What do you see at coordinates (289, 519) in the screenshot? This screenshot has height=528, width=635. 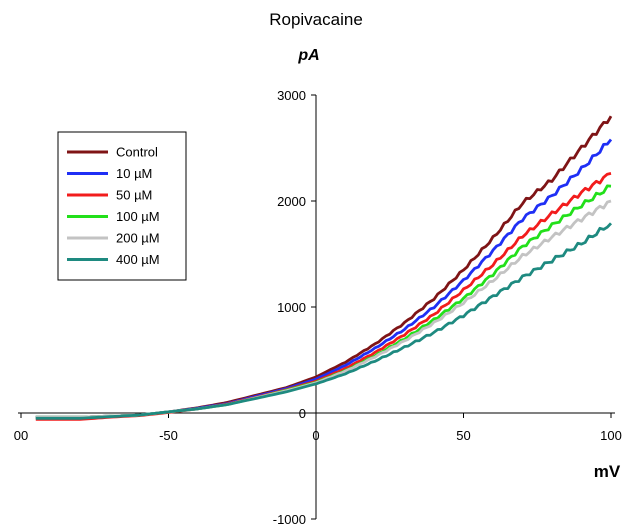 I see `y-tick-label: -1000` at bounding box center [289, 519].